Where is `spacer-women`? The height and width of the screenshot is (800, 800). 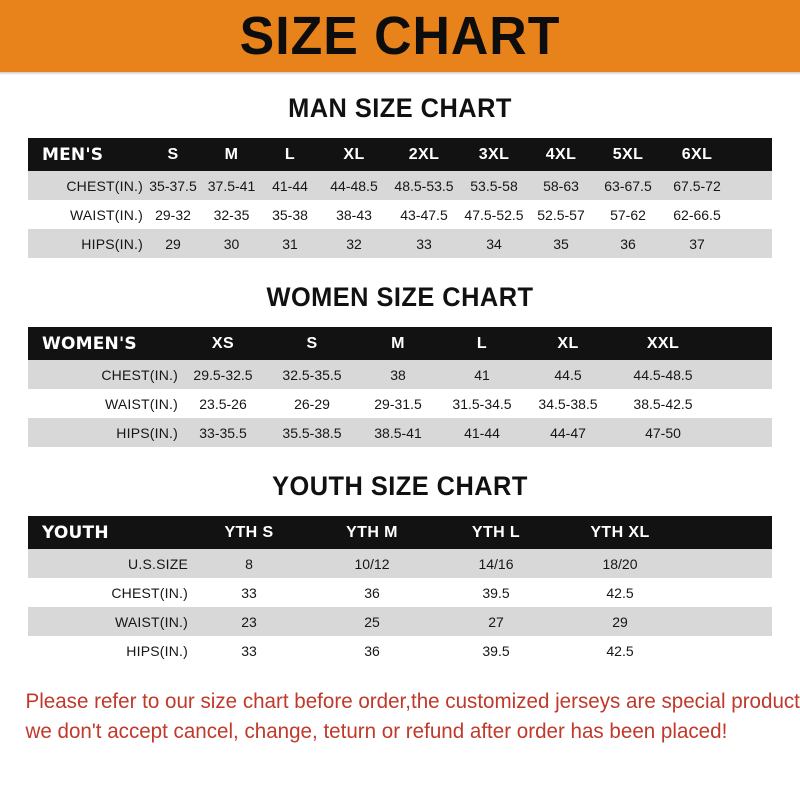
spacer-women is located at coordinates (400, 319).